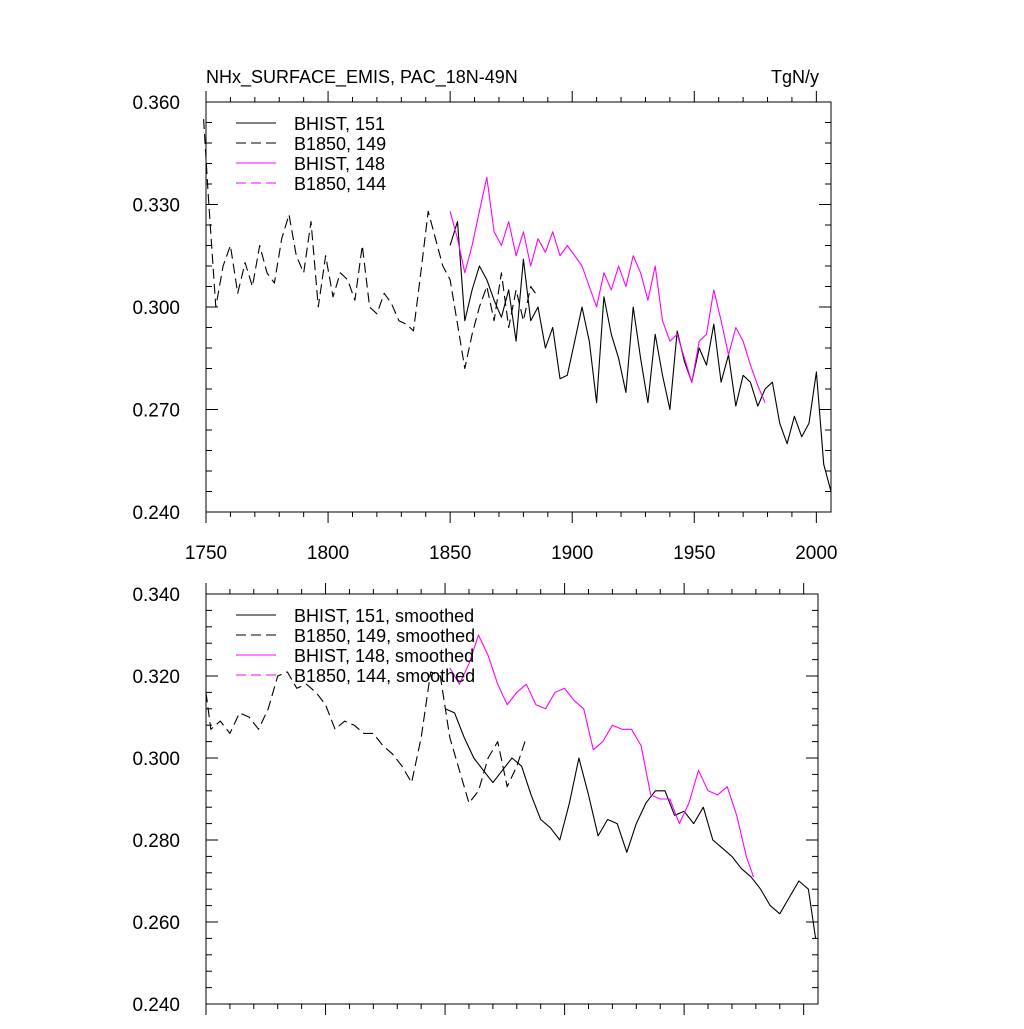 The height and width of the screenshot is (1029, 1024). What do you see at coordinates (384, 616) in the screenshot?
I see `legend-label: BHIST, 151, smoothed` at bounding box center [384, 616].